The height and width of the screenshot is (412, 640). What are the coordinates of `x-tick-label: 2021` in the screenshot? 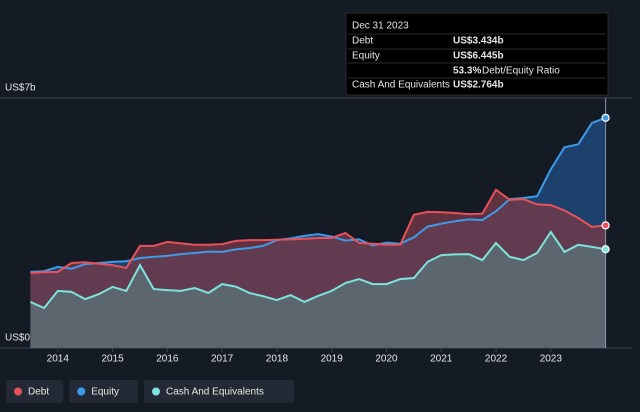 It's located at (441, 359).